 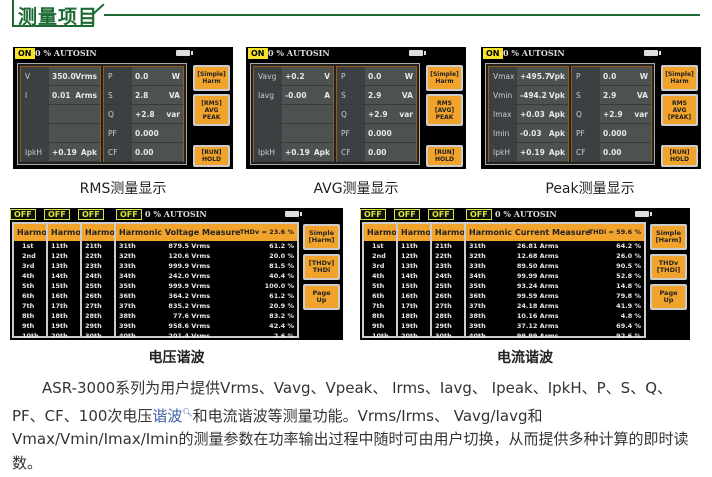 What do you see at coordinates (628, 276) in the screenshot?
I see `harmonic-percent: 52.8 %` at bounding box center [628, 276].